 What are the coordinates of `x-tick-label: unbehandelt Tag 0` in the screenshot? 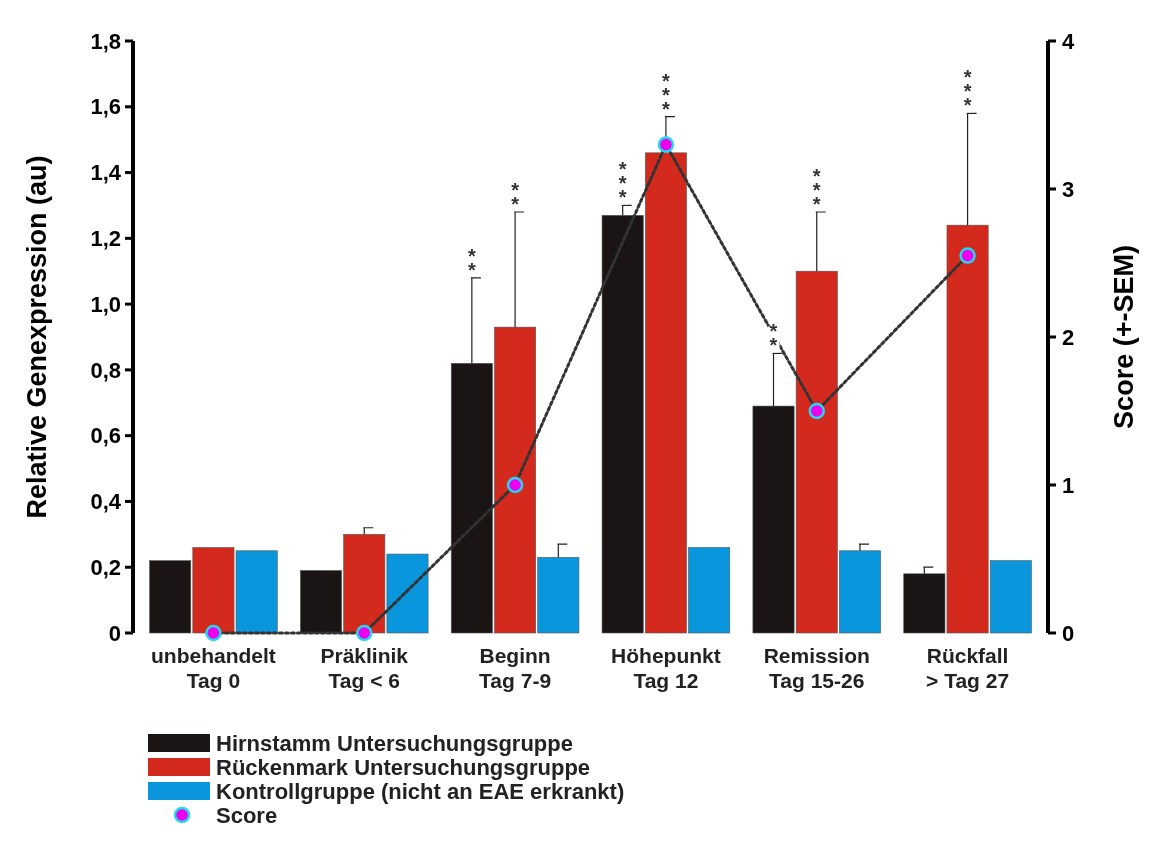 It's located at (213, 668).